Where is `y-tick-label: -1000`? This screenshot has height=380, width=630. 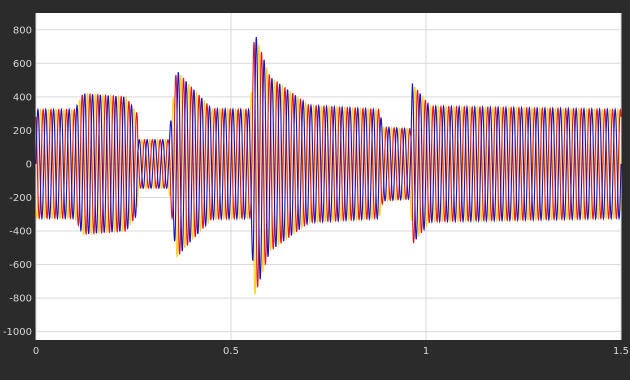
y-tick-label: -1000 is located at coordinates (17, 332).